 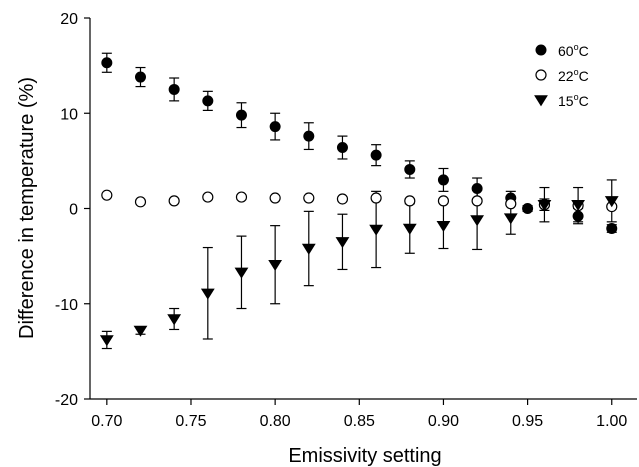 I want to click on x-tick-label: 0.70, so click(x=106, y=421).